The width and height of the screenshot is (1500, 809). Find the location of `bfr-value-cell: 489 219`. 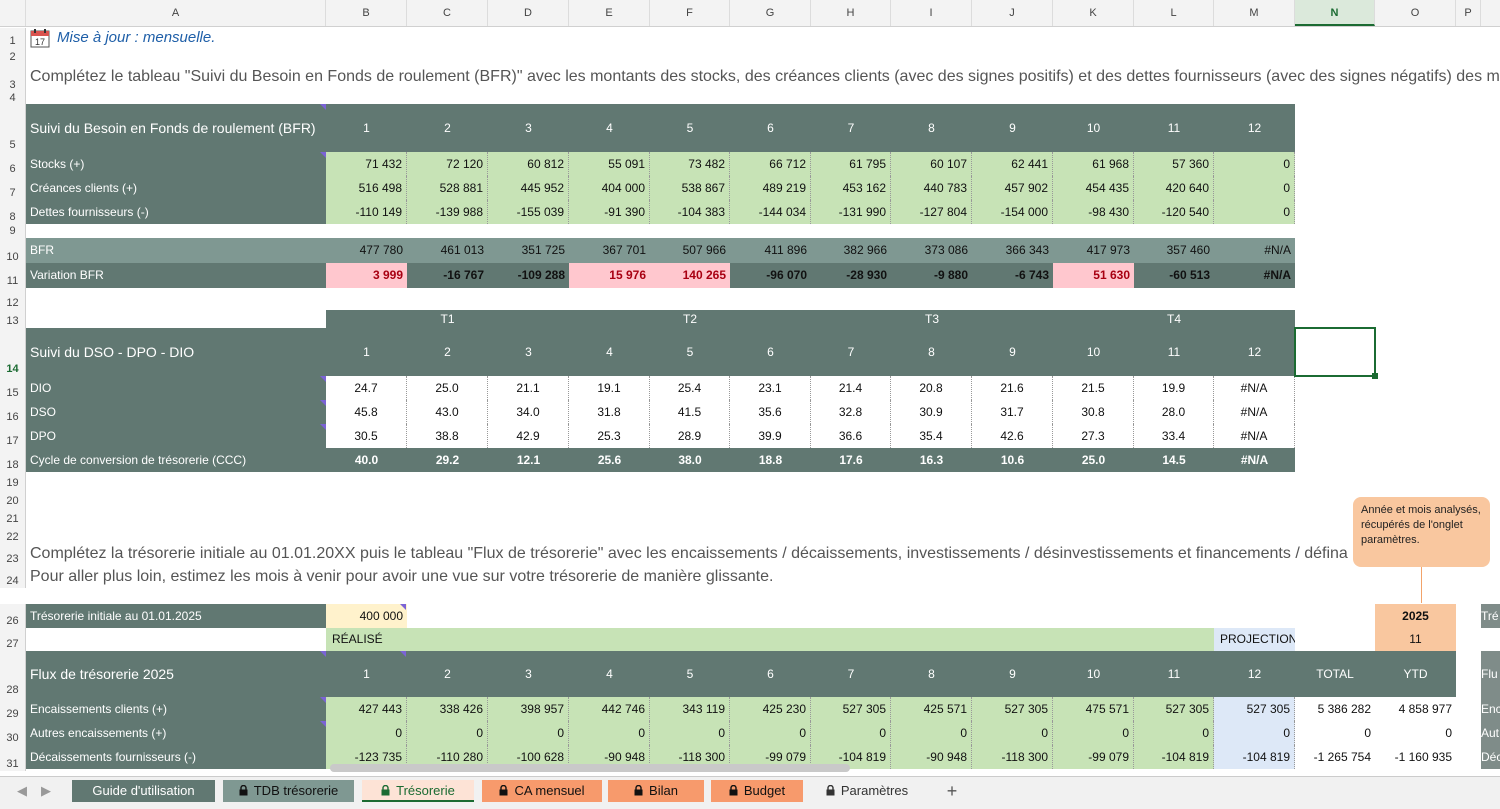

bfr-value-cell: 489 219 is located at coordinates (770, 188).